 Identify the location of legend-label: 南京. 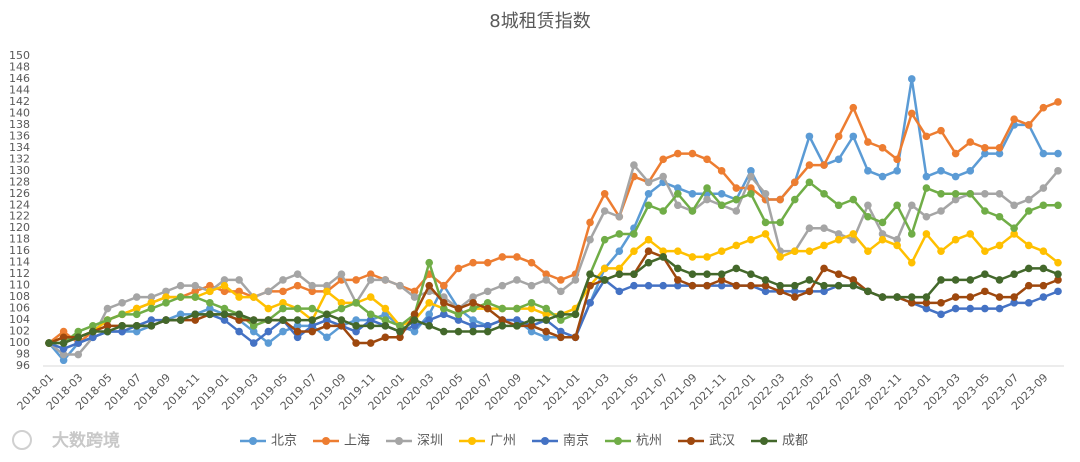
(576, 441).